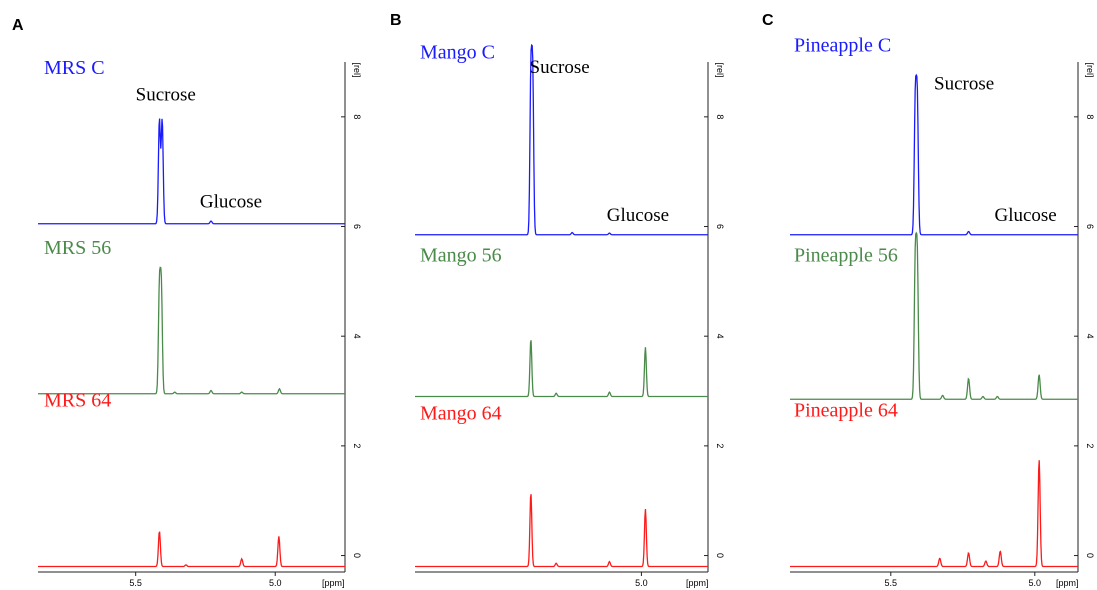 This screenshot has width=1097, height=590. I want to click on series-label: Pineapple C, so click(842, 46).